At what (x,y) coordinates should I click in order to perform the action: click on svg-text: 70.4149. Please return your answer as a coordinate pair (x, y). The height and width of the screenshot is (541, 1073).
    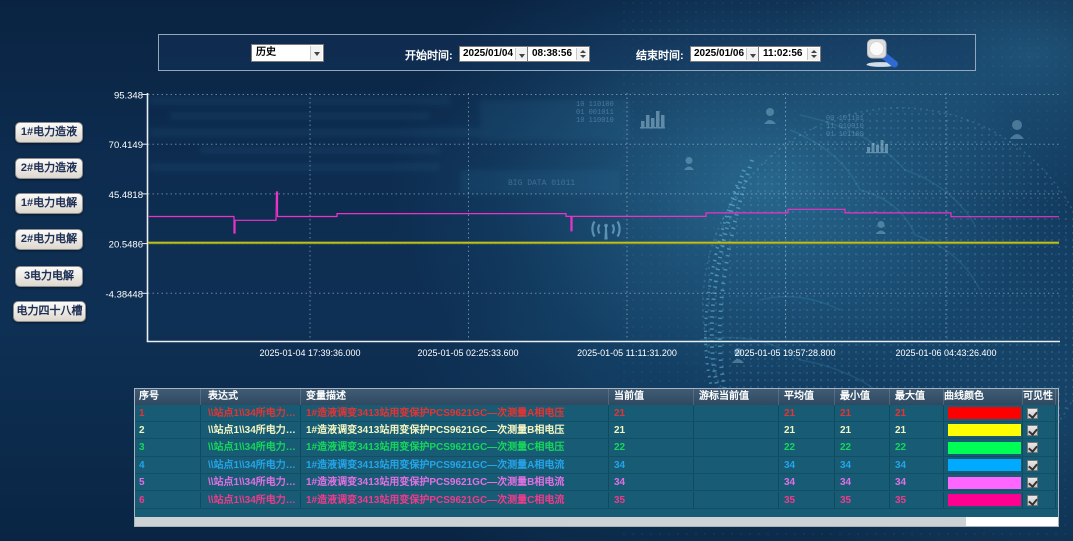
    Looking at the image, I should click on (126, 145).